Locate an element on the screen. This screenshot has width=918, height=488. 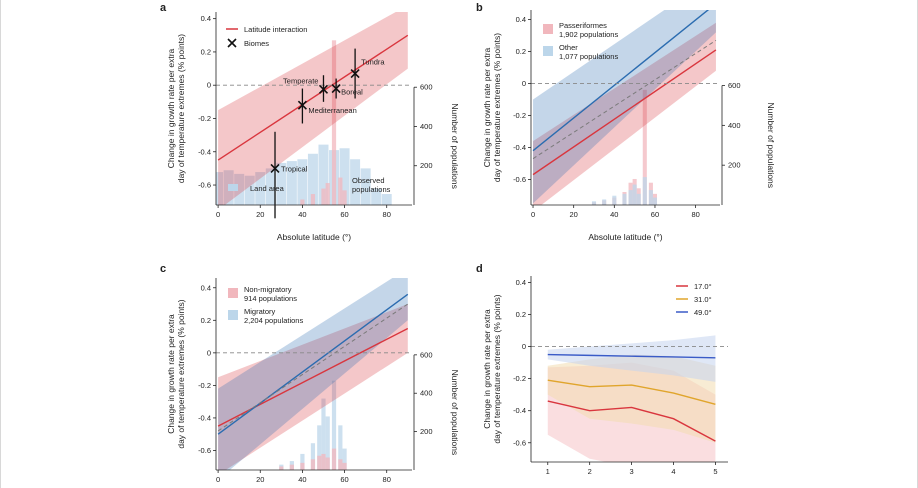
x-tick-label: 80 is located at coordinates (695, 214).